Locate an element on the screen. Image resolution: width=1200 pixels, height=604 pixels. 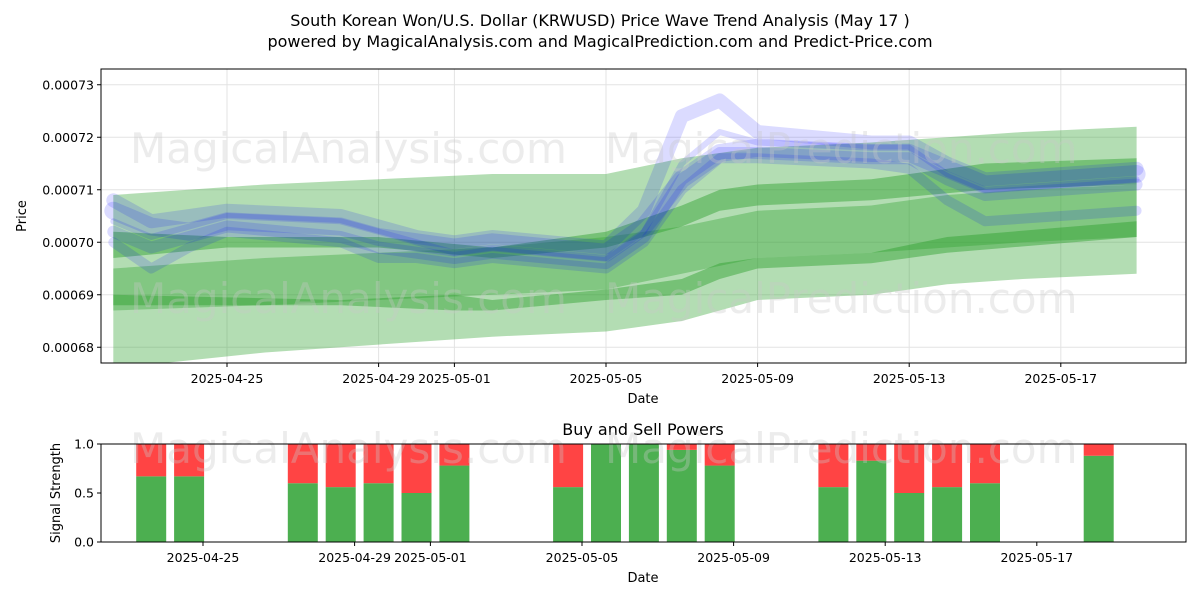
signal-y-tick-label: 0.5 is located at coordinates (84, 493).